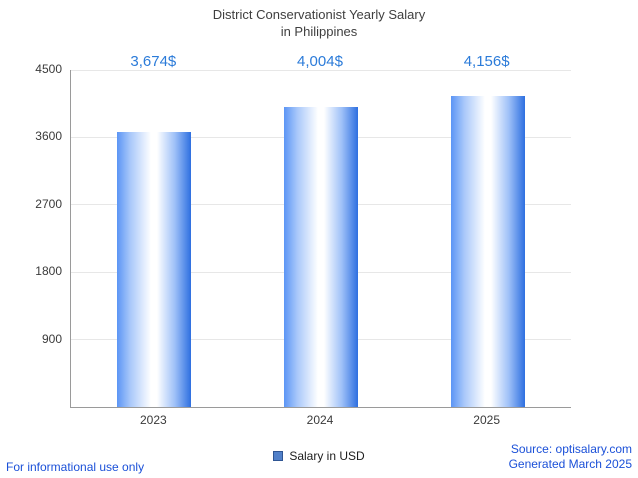 The image size is (638, 478). I want to click on bar-value-label-2023: 3,674$, so click(153, 61).